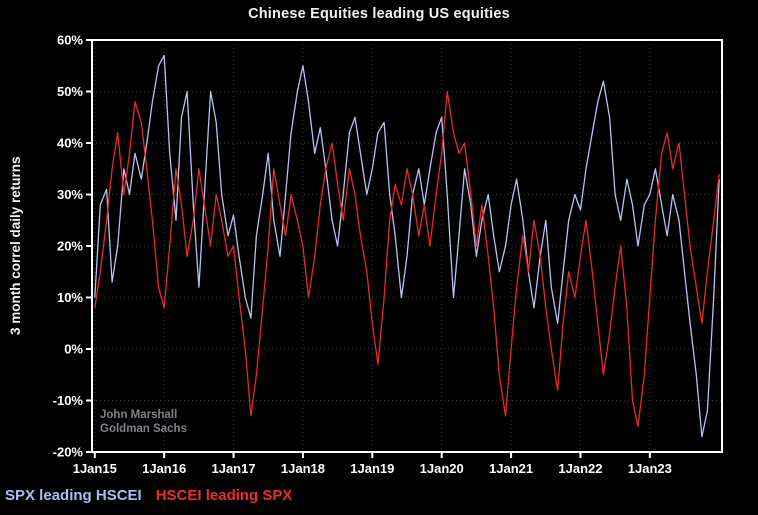 This screenshot has height=515, width=758. I want to click on svg-text: 1Jan21, so click(511, 468).